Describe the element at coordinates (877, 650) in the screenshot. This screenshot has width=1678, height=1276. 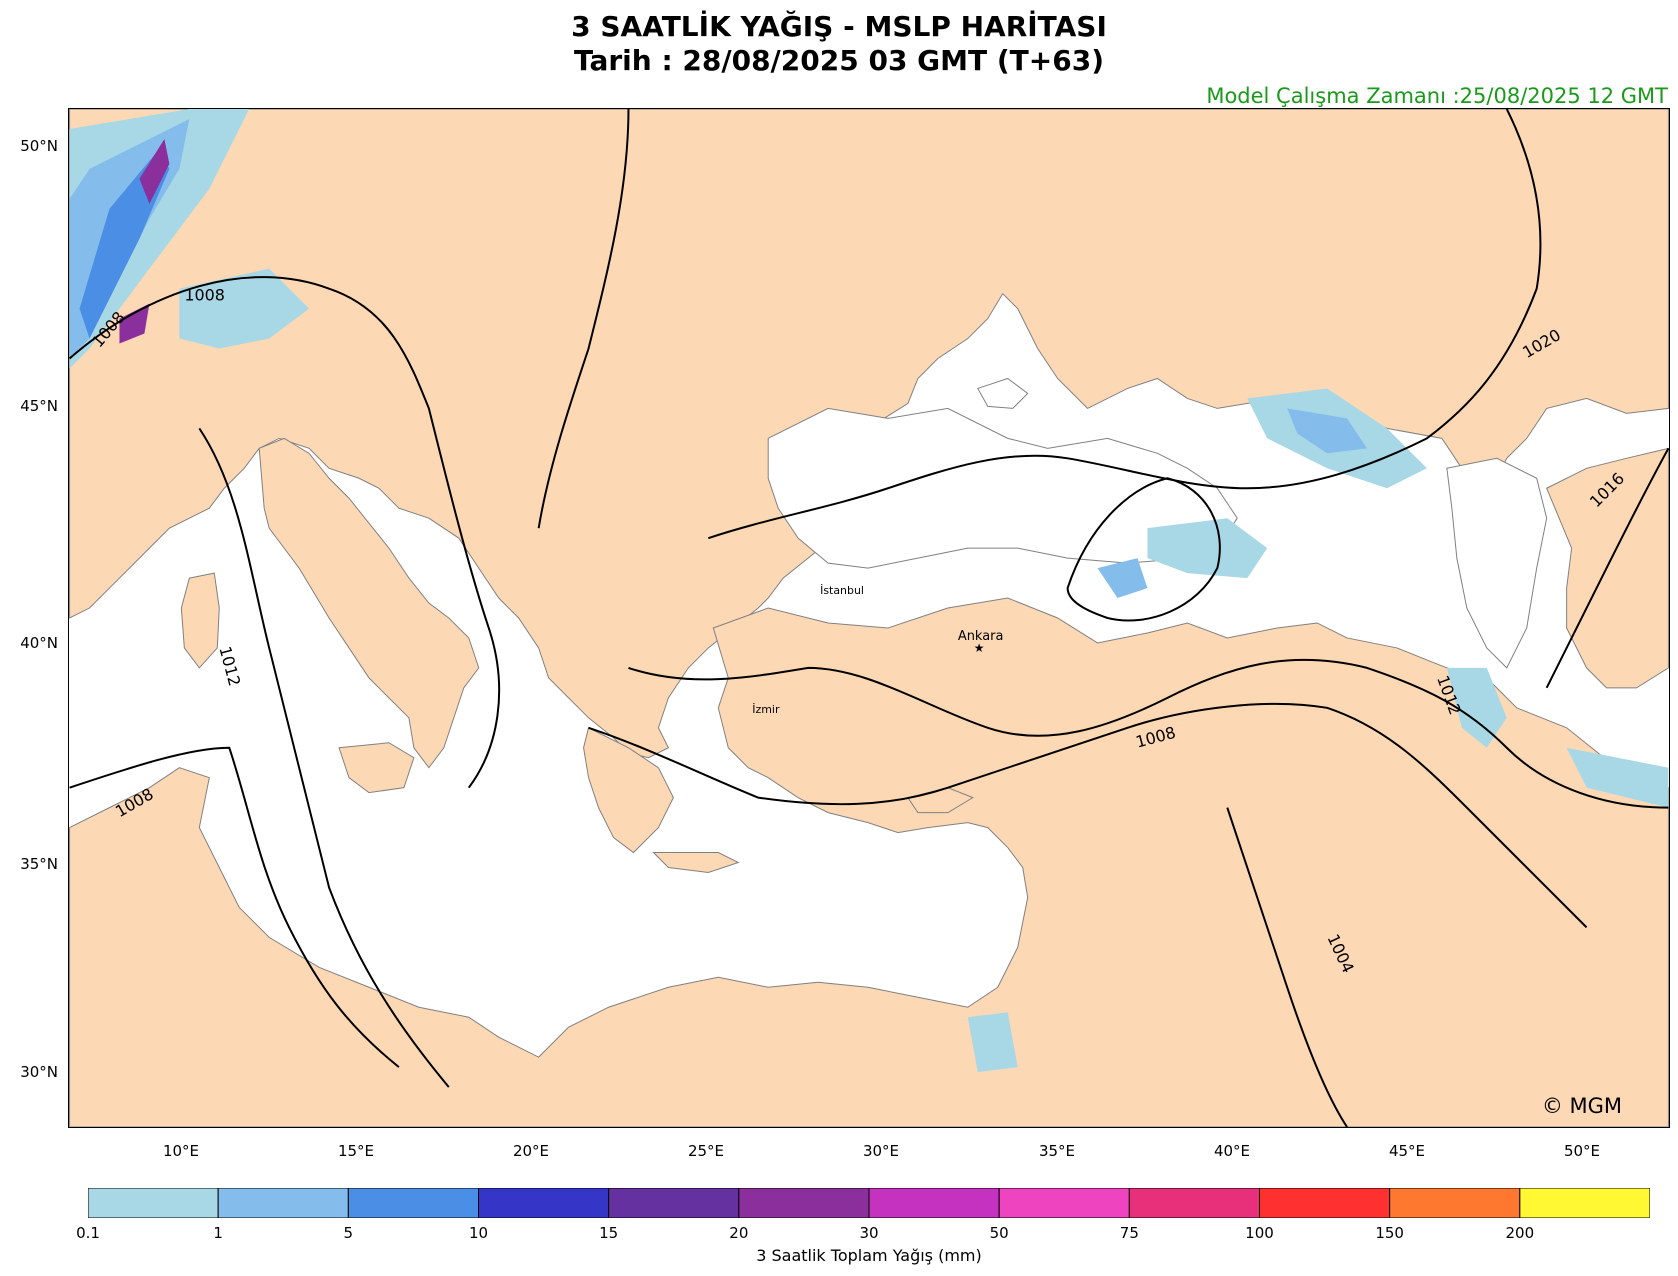
I see `city-markers: İstanbul Ankara ★ İzmir` at that location.